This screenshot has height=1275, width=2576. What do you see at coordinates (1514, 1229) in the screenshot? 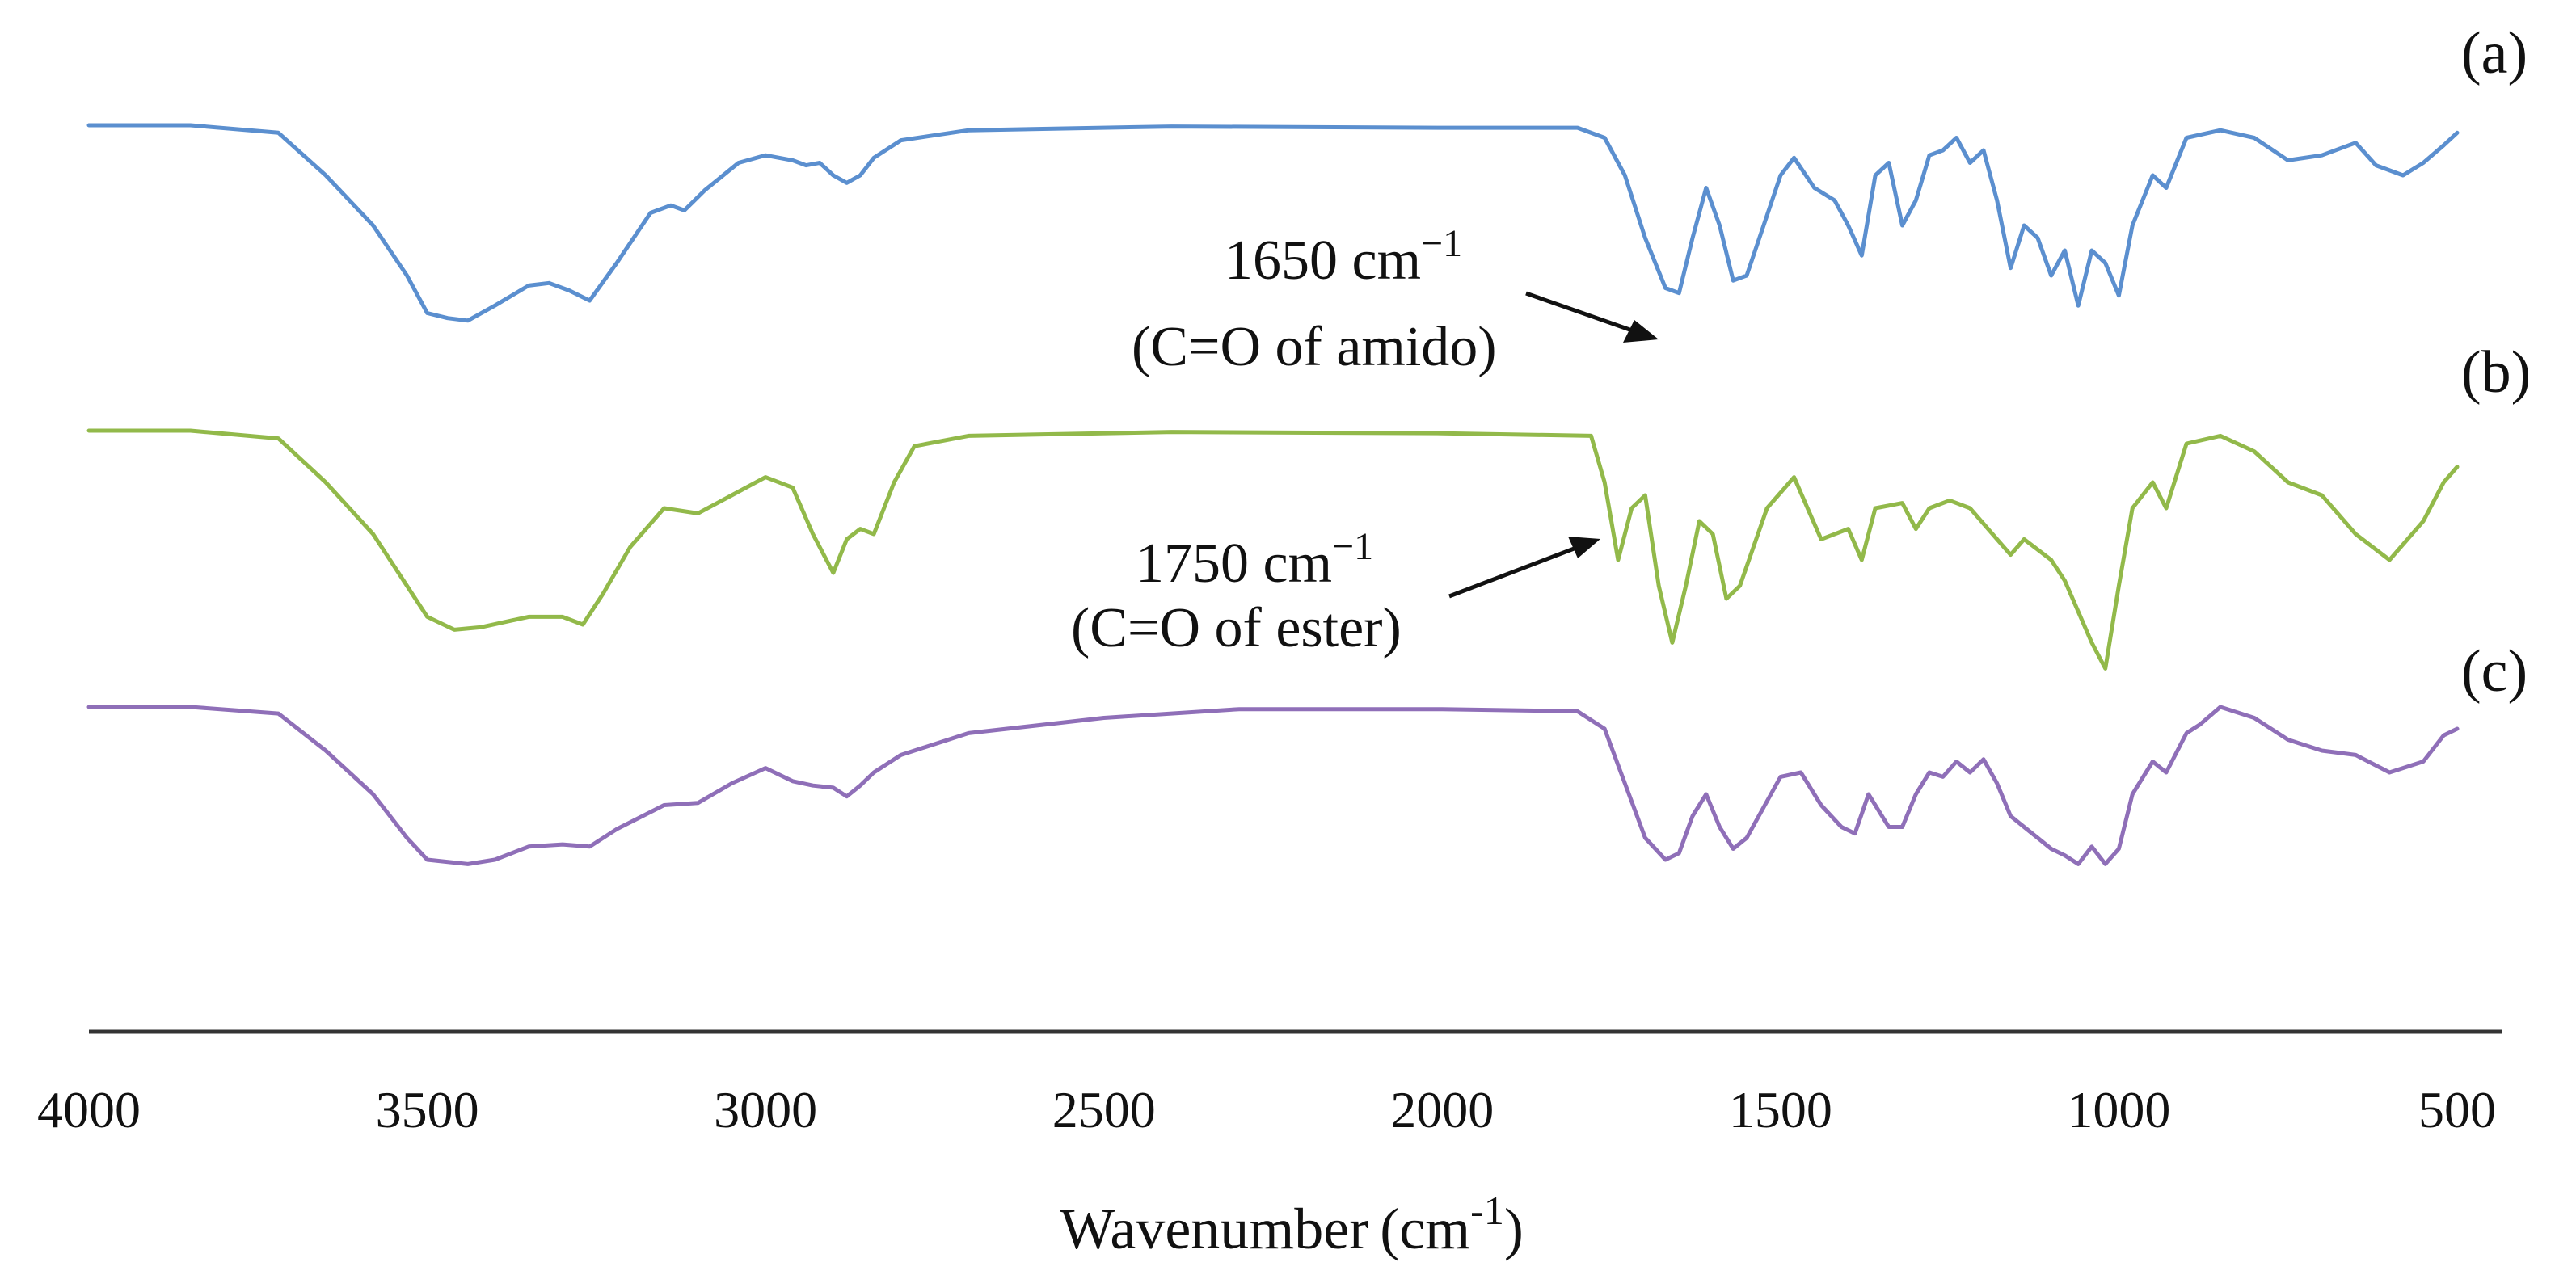
I see `x-axis-title-unit-close: )` at bounding box center [1514, 1229].